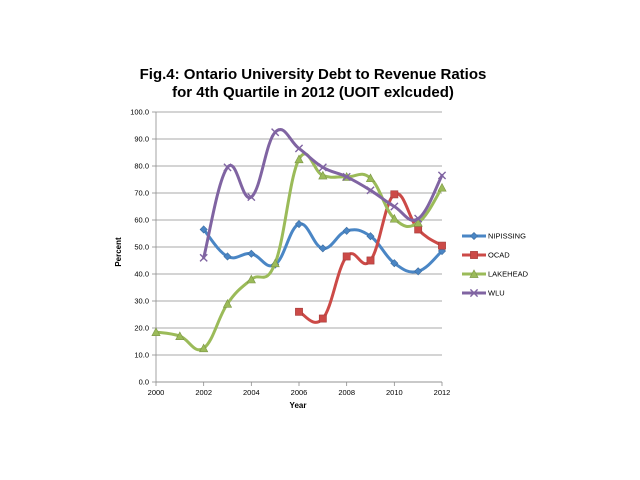  I want to click on legend-lakehead-point, so click(474, 273).